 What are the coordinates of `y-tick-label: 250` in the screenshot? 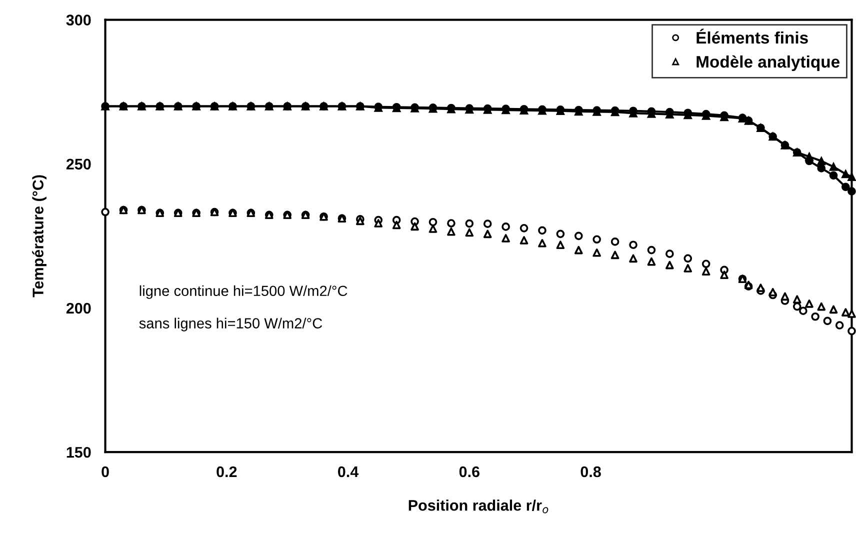 It's located at (78, 164).